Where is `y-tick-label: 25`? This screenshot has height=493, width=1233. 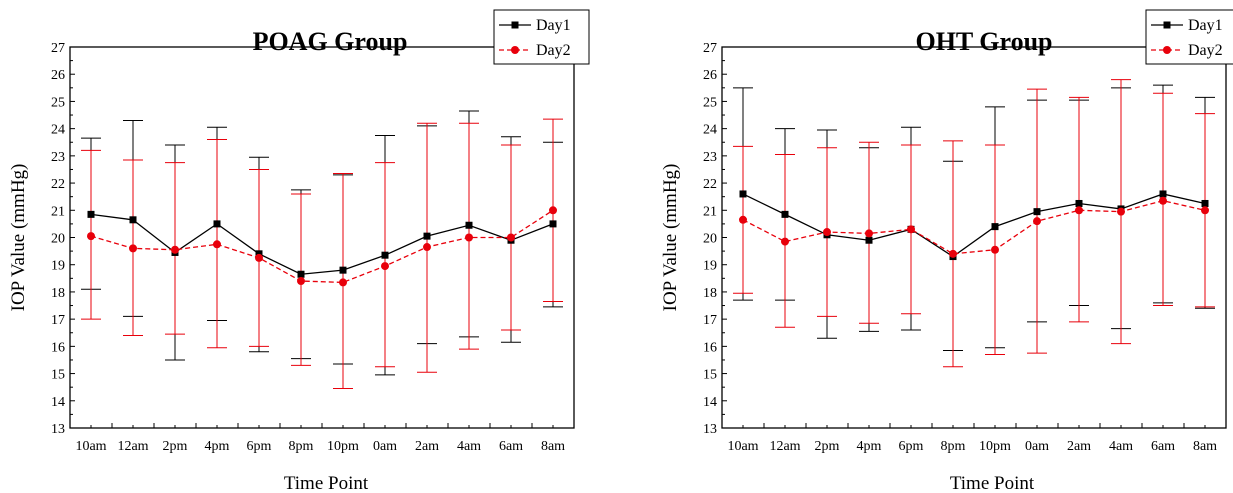 y-tick-label: 25 is located at coordinates (58, 102).